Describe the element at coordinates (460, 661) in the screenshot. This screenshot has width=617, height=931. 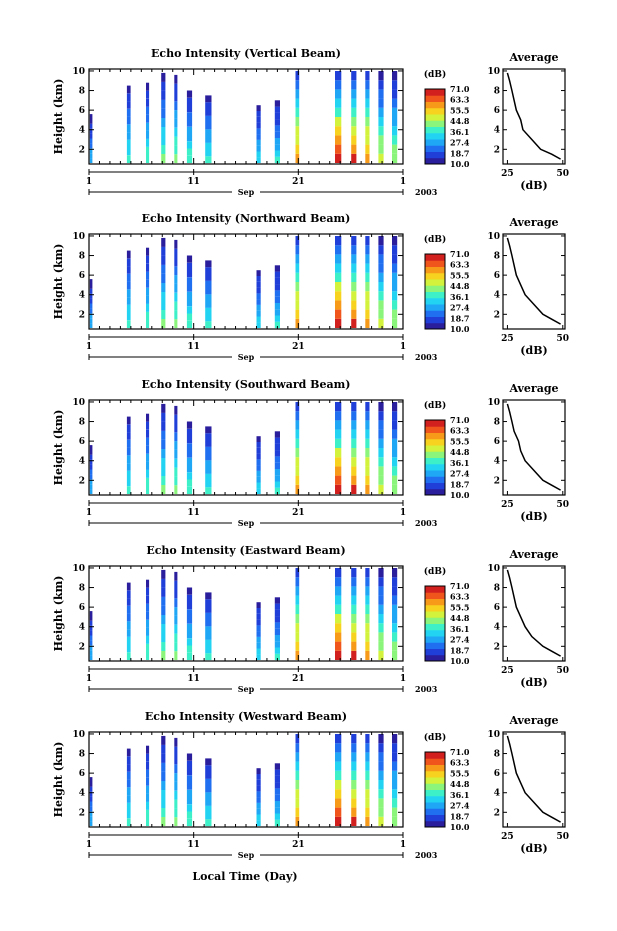
I see `colorbar-tick: 10.0` at that location.